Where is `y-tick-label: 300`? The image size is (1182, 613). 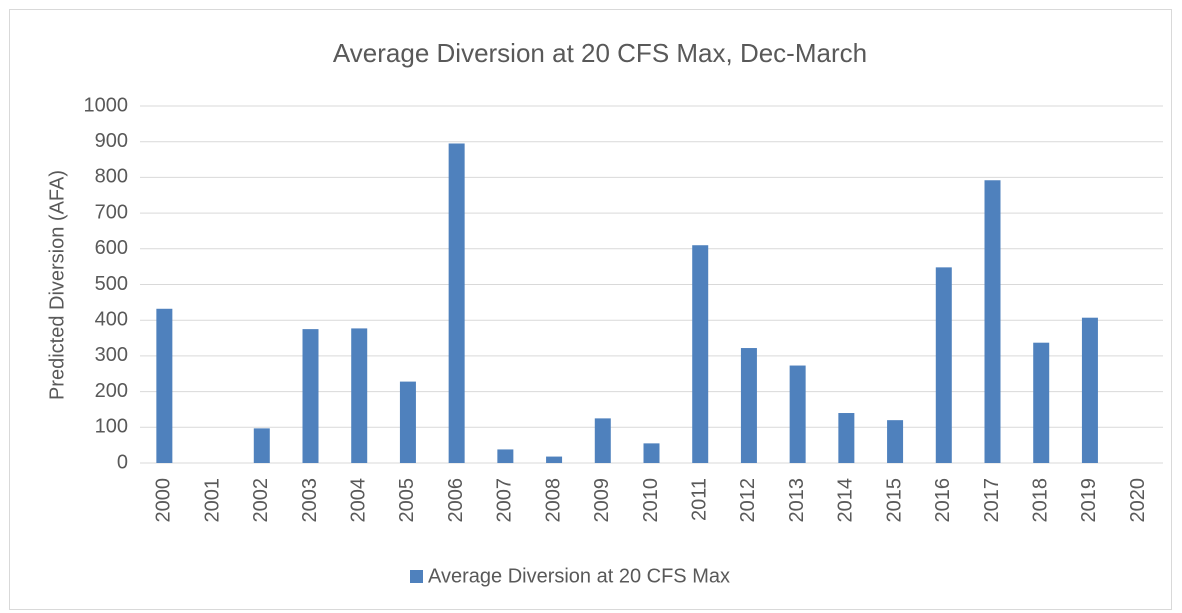
y-tick-label: 300 is located at coordinates (111, 355).